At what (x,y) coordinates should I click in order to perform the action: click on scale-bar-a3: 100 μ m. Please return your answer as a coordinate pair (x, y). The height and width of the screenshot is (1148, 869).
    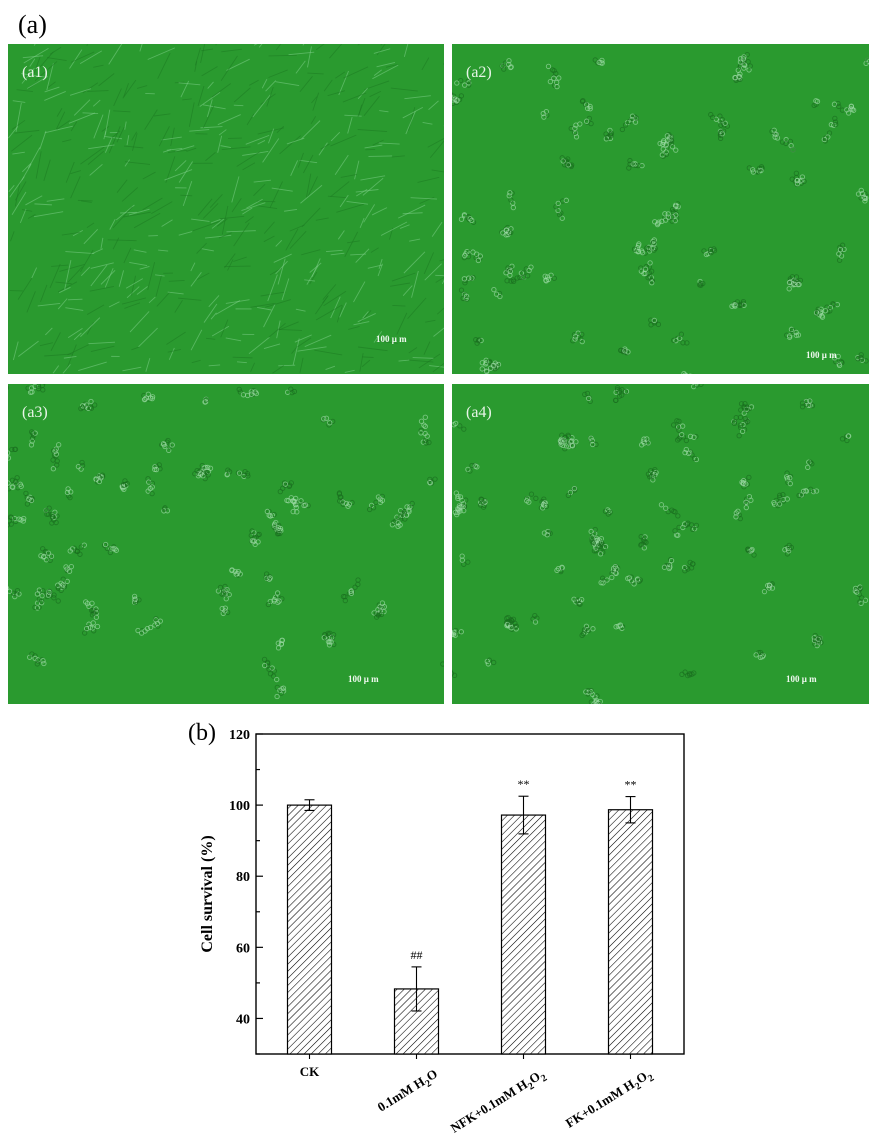
    Looking at the image, I should click on (363, 679).